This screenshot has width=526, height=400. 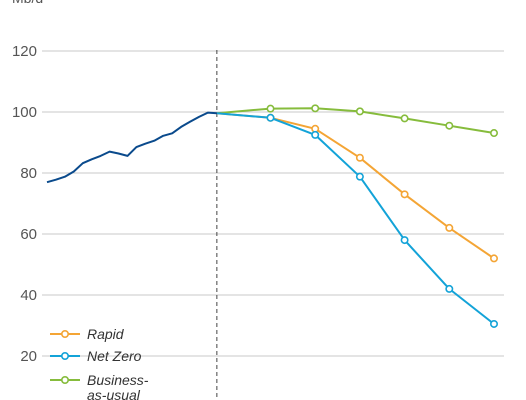 What do you see at coordinates (28, 234) in the screenshot?
I see `y-tick-label-60: 60` at bounding box center [28, 234].